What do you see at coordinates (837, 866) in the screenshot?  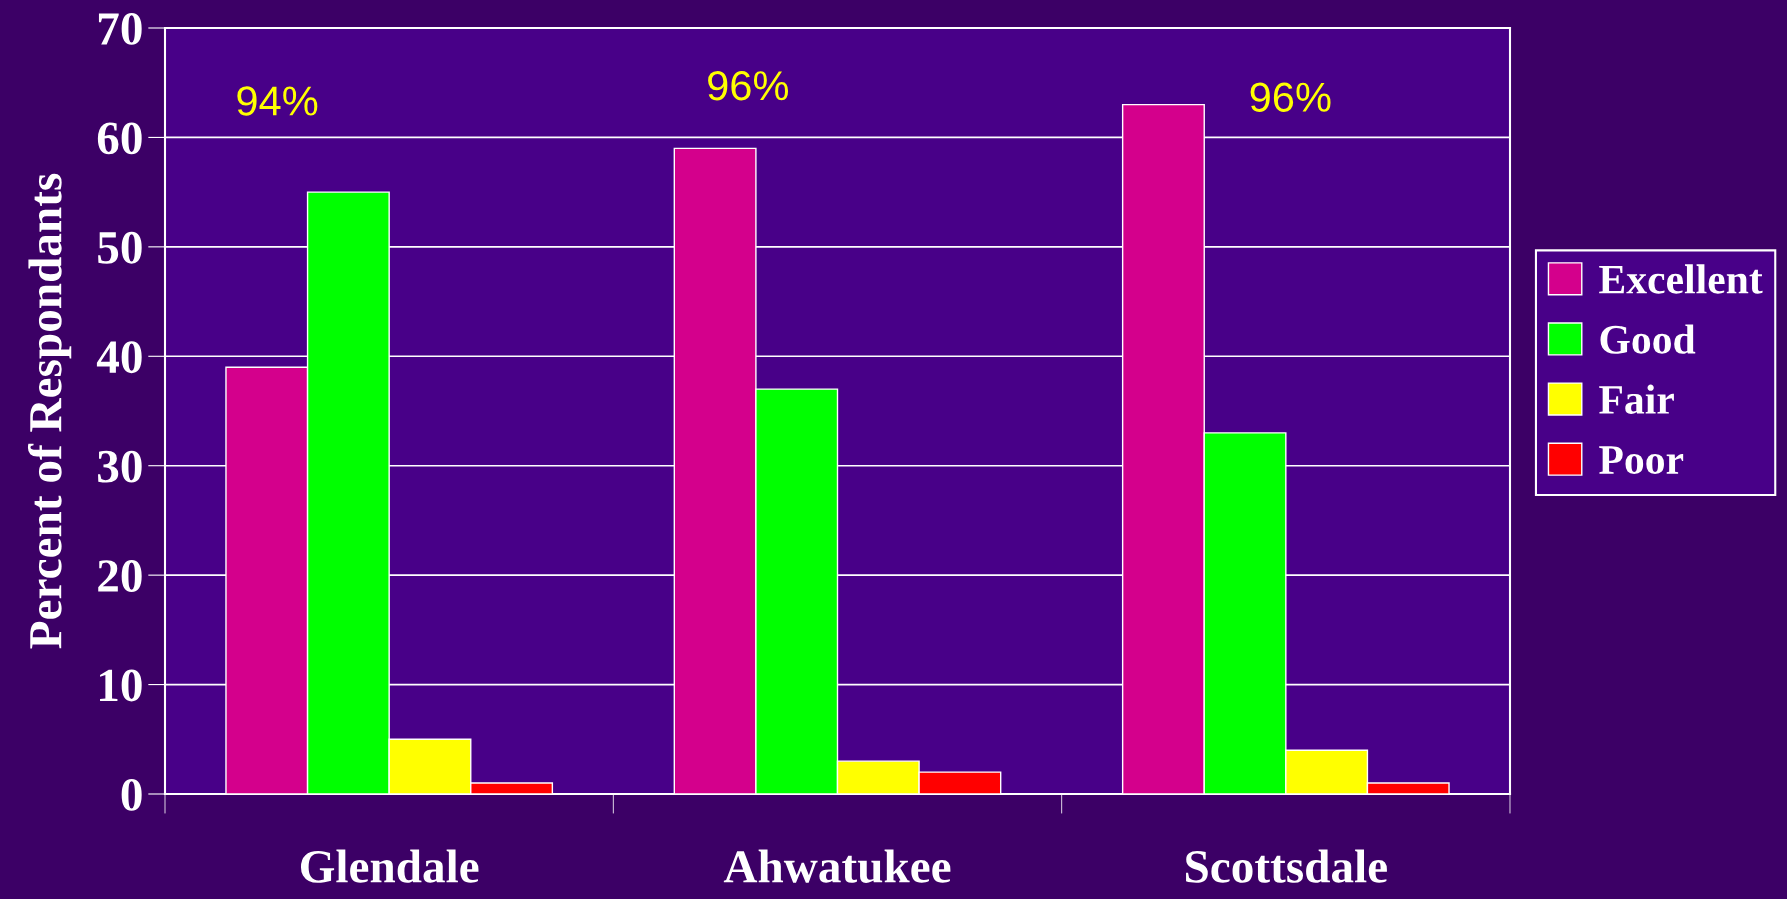 I see `x-tick-label: Ahwatukee` at bounding box center [837, 866].